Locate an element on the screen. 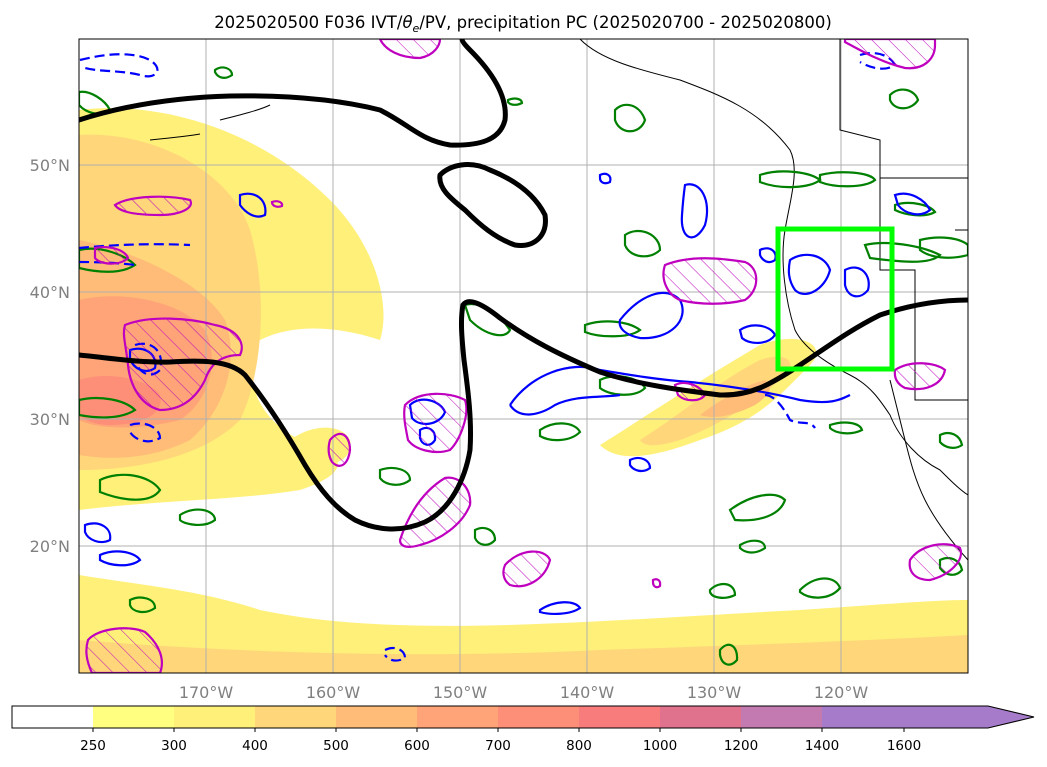 This screenshot has width=1047, height=767. target-region-box is located at coordinates (835, 299).